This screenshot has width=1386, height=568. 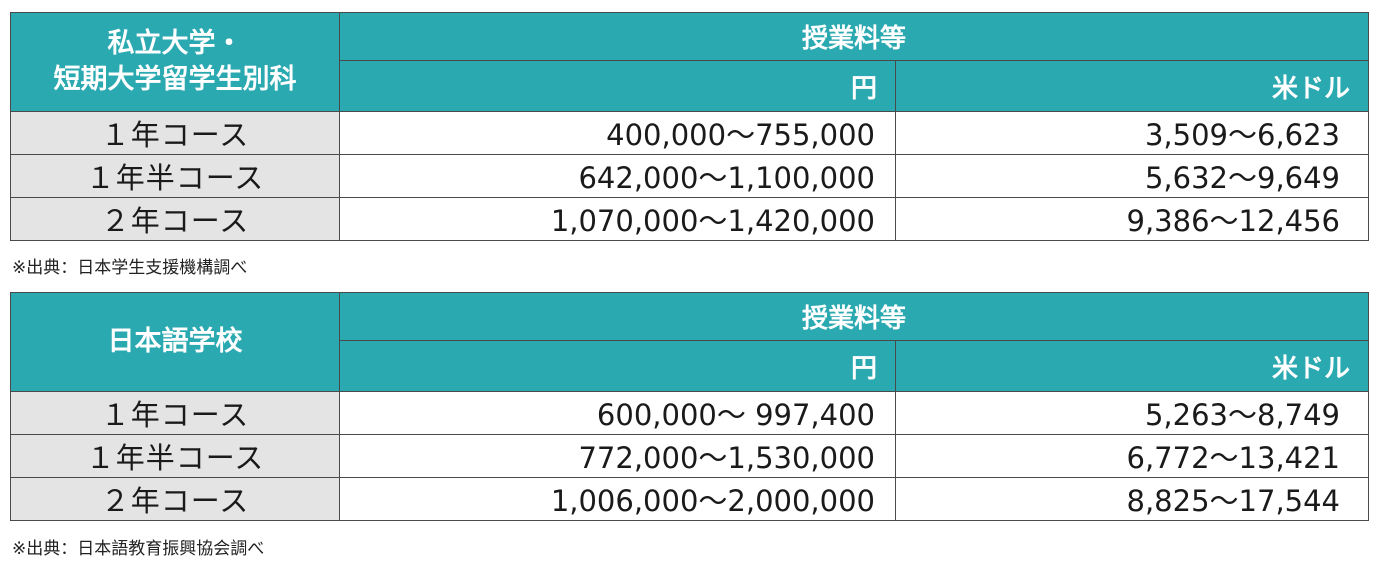 I want to click on usd-value: 5,632～9,649, so click(x=1132, y=176).